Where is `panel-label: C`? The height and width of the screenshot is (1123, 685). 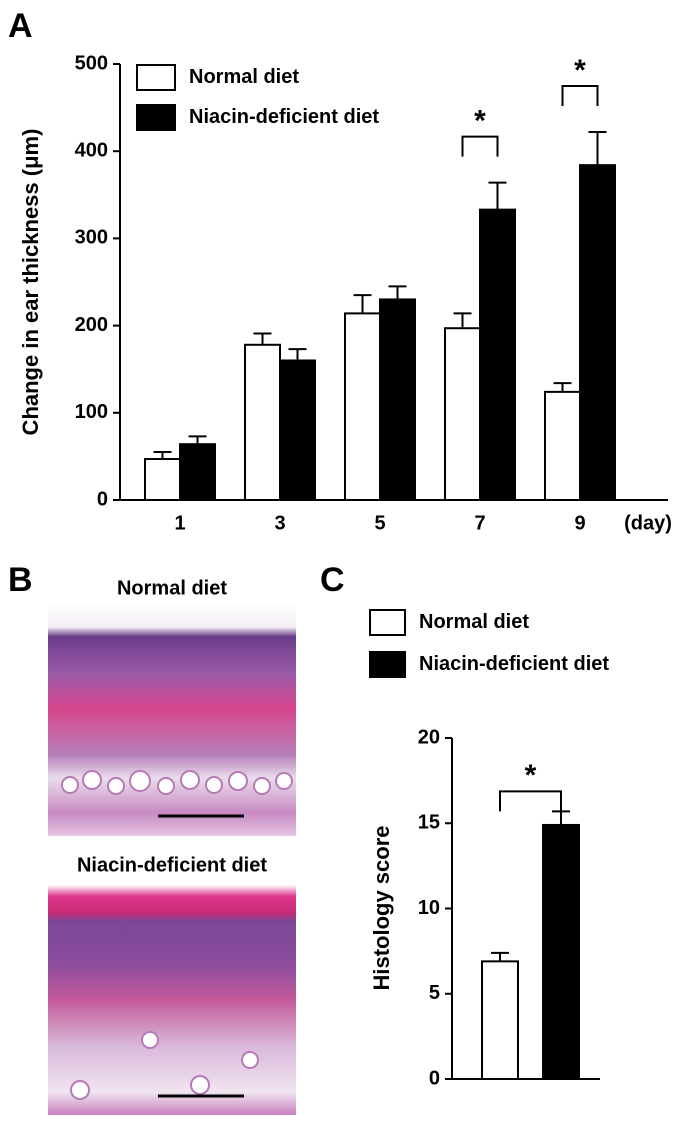 panel-label: C is located at coordinates (332, 580).